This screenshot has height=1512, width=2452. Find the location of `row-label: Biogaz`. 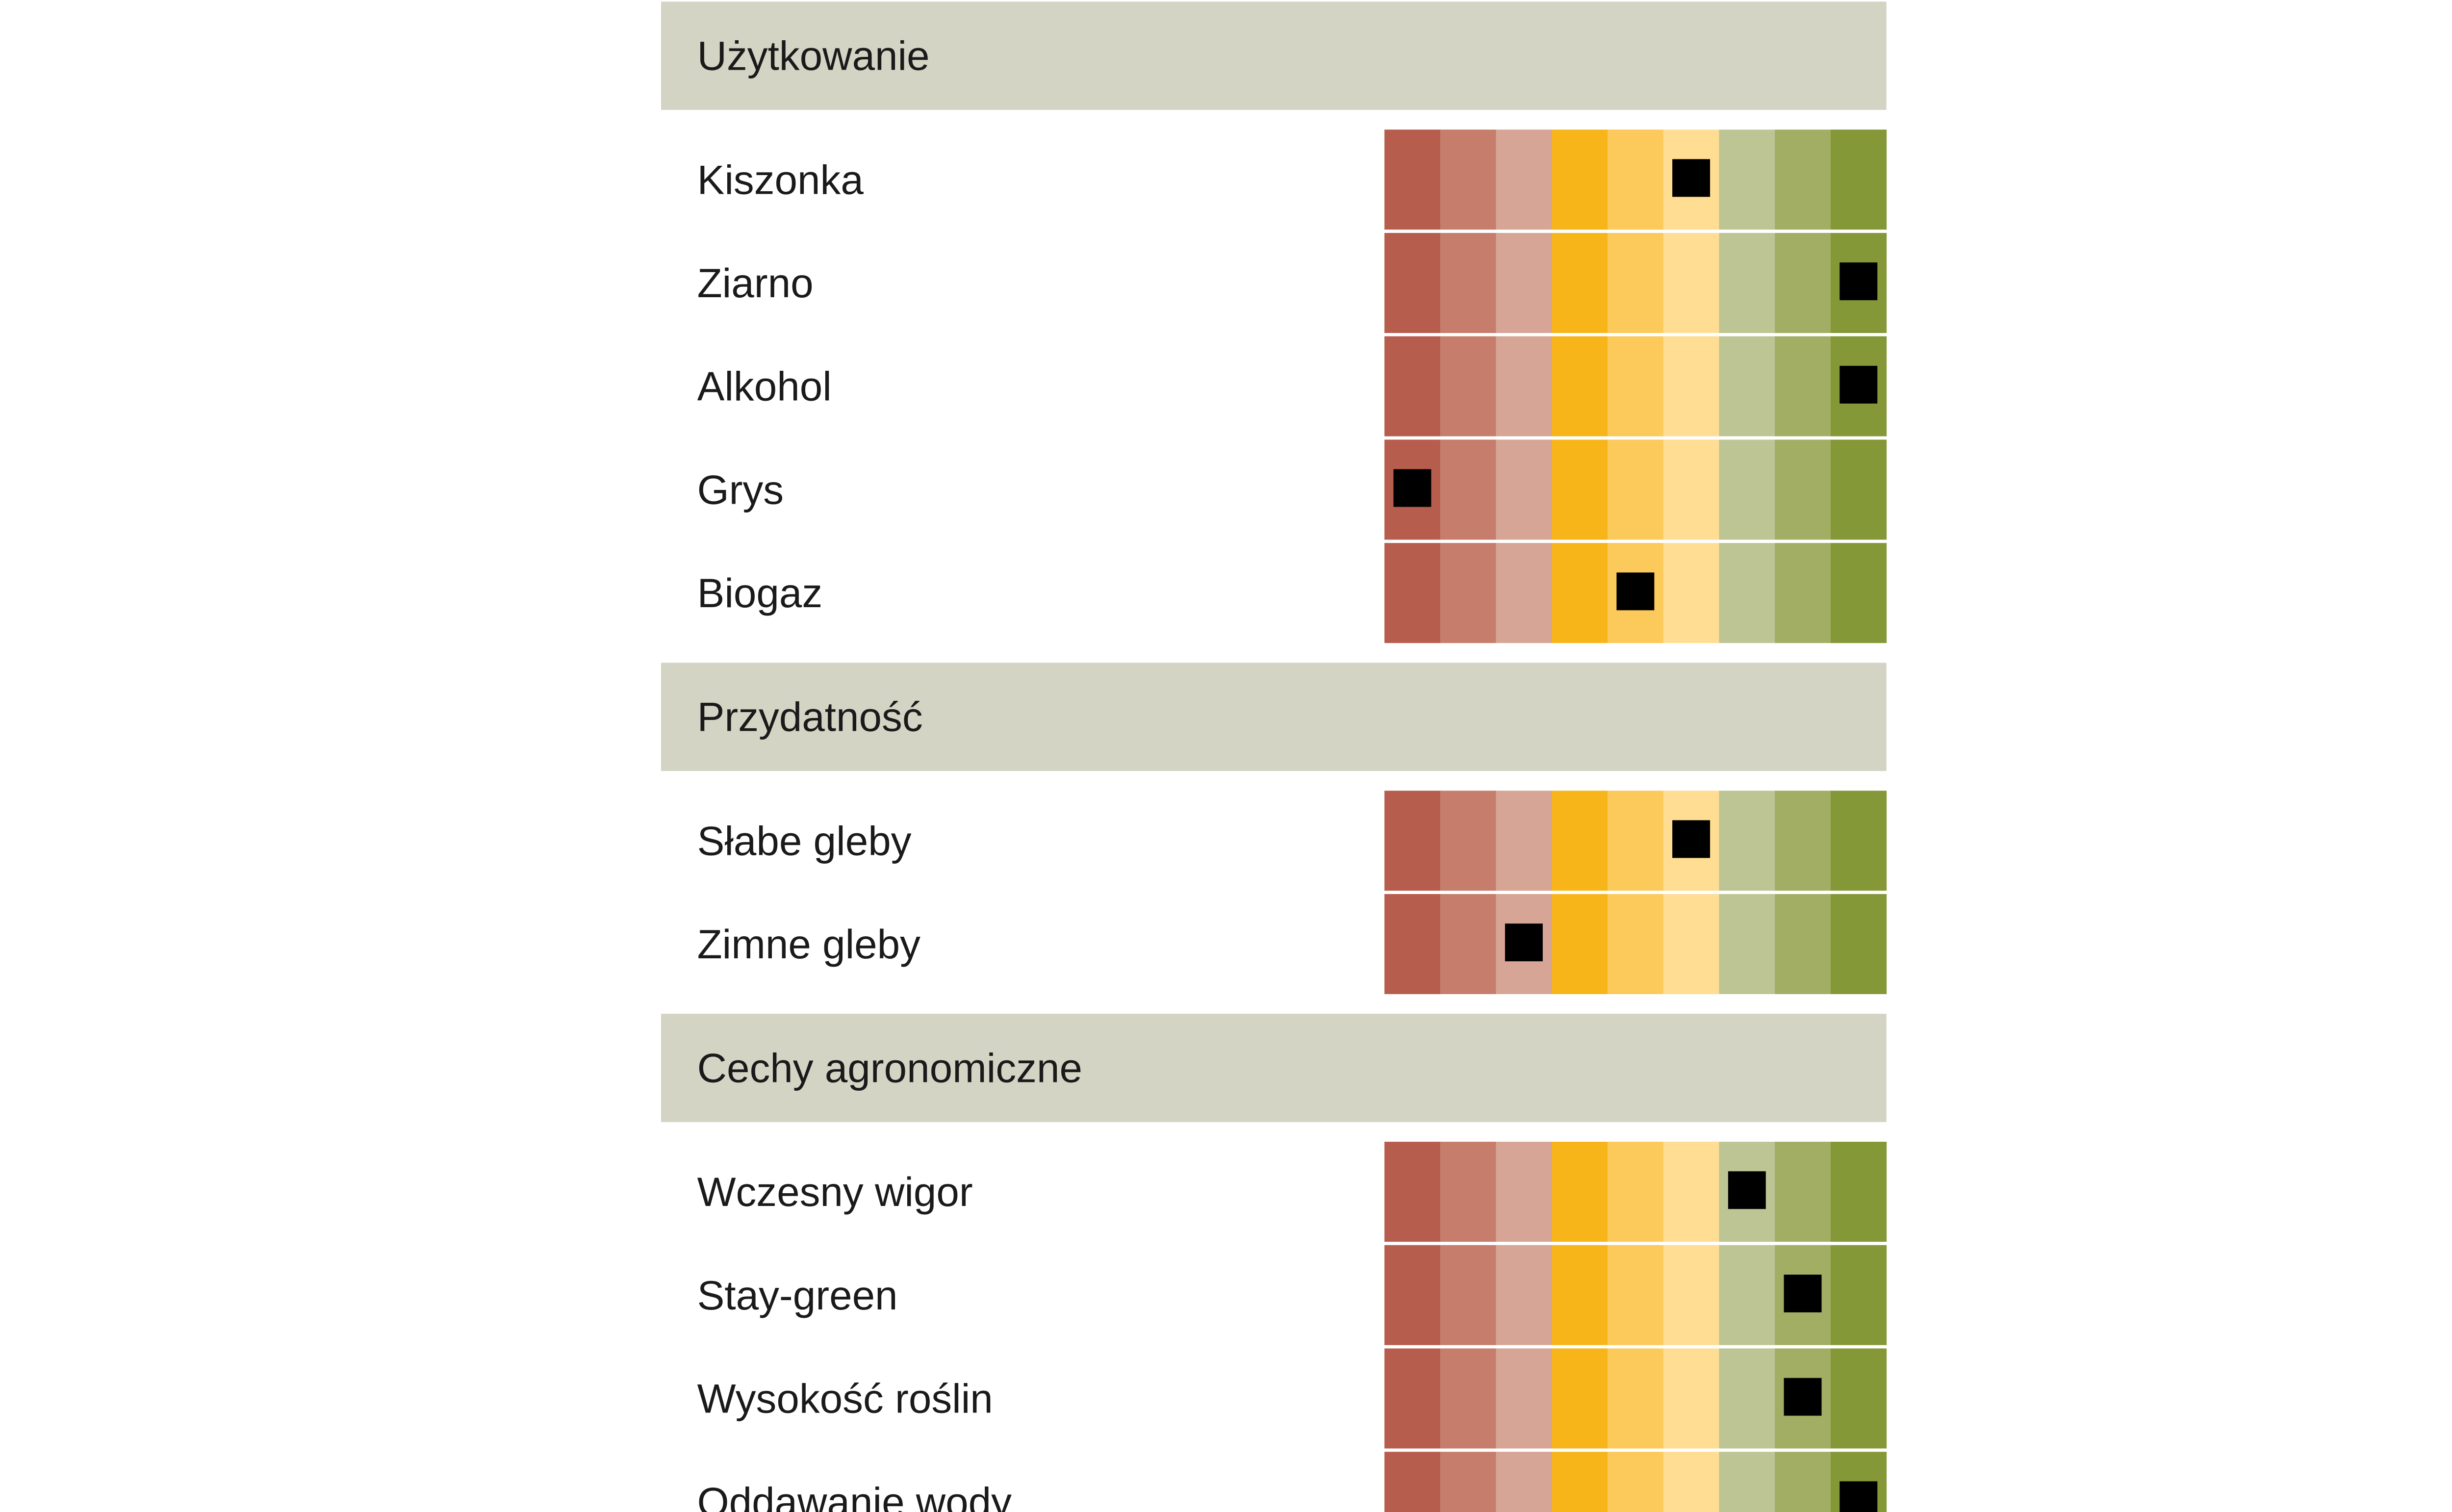

row-label: Biogaz is located at coordinates (760, 593).